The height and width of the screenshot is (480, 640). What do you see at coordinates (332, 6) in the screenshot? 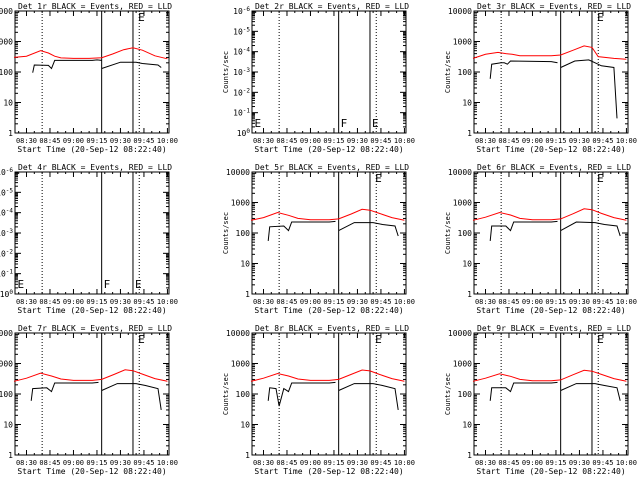
I see `chart-title: Det 2r BLACK = Events, RED = LLD` at bounding box center [332, 6].